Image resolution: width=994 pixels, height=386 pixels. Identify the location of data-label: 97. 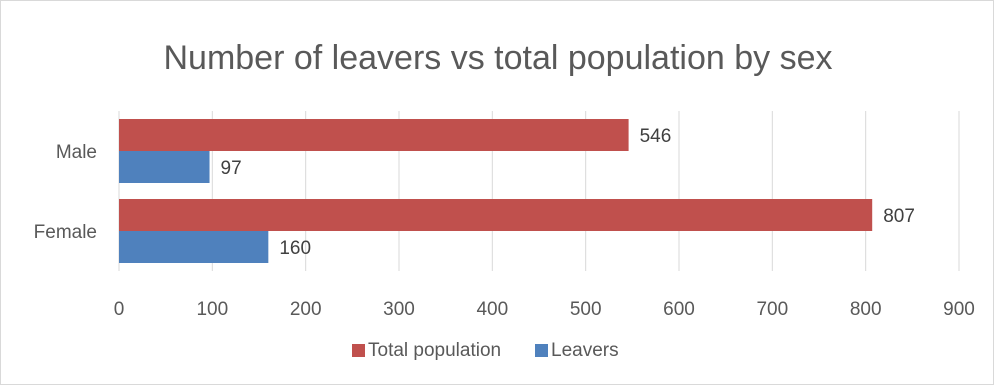
(231, 168).